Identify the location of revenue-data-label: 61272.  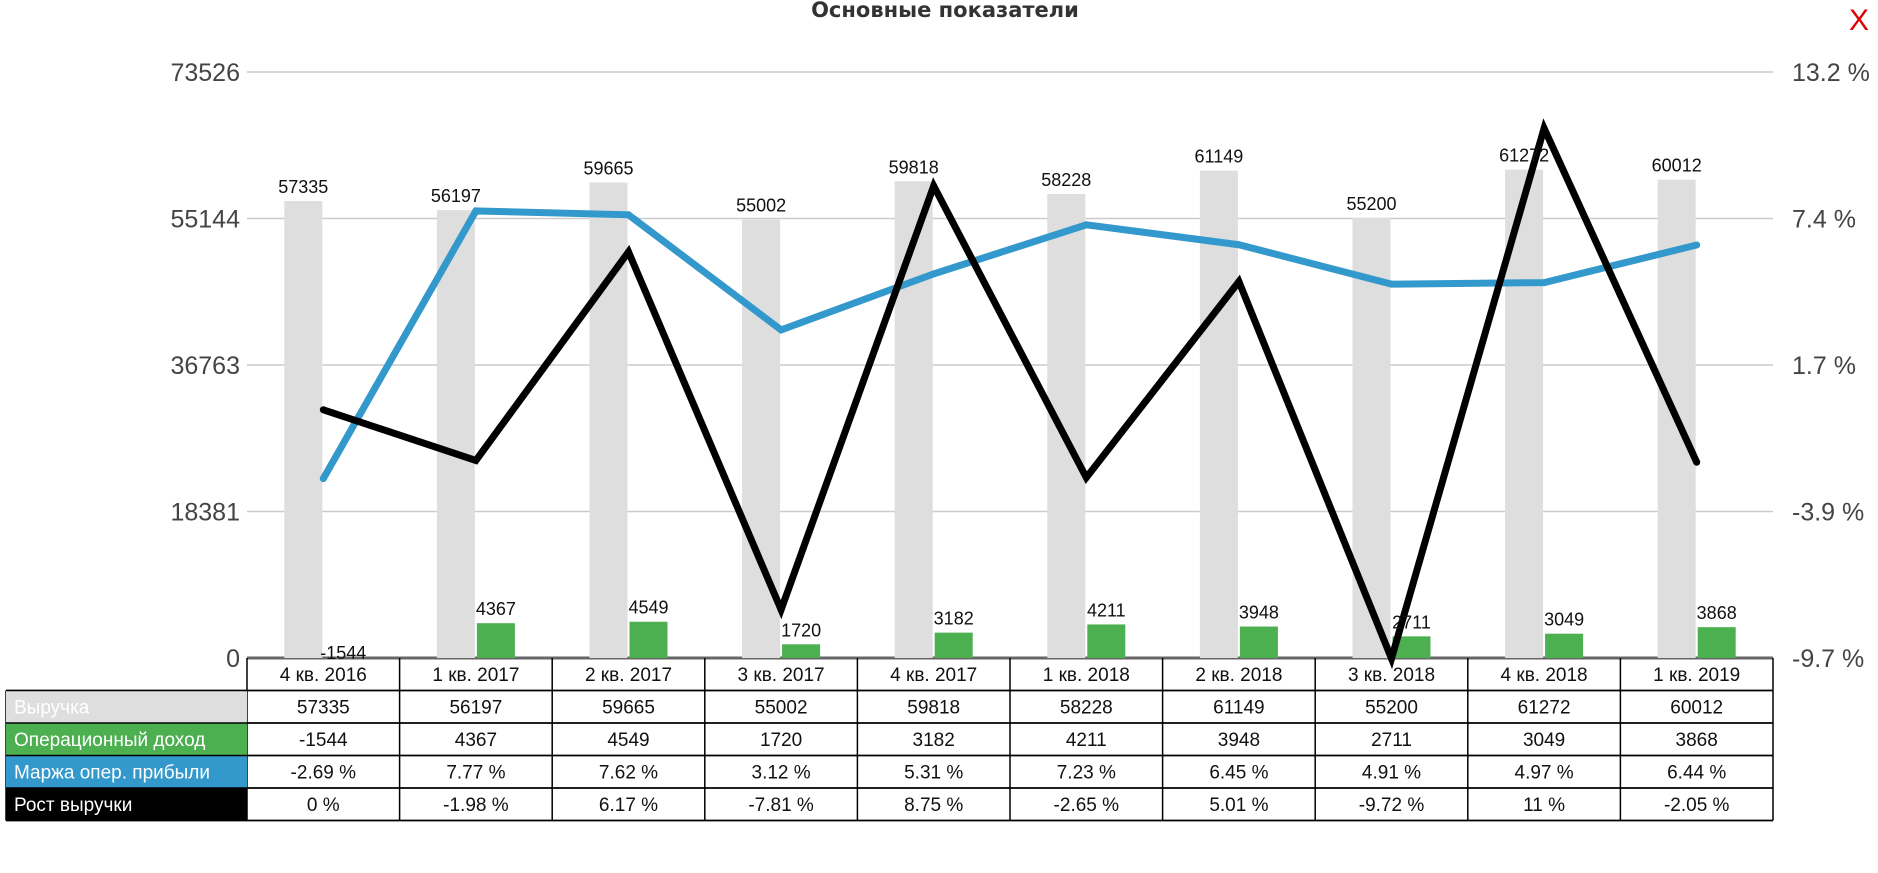
(1524, 156).